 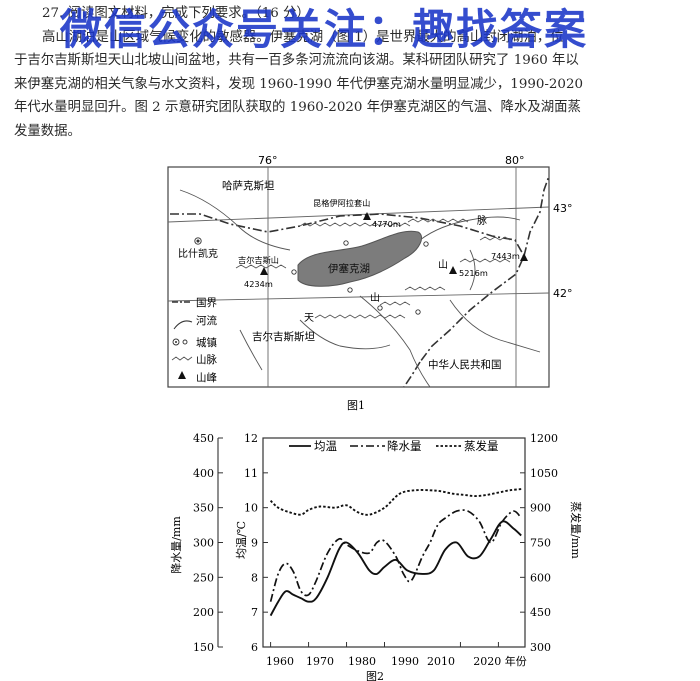 I want to click on tick-label: 2010, so click(x=441, y=661).